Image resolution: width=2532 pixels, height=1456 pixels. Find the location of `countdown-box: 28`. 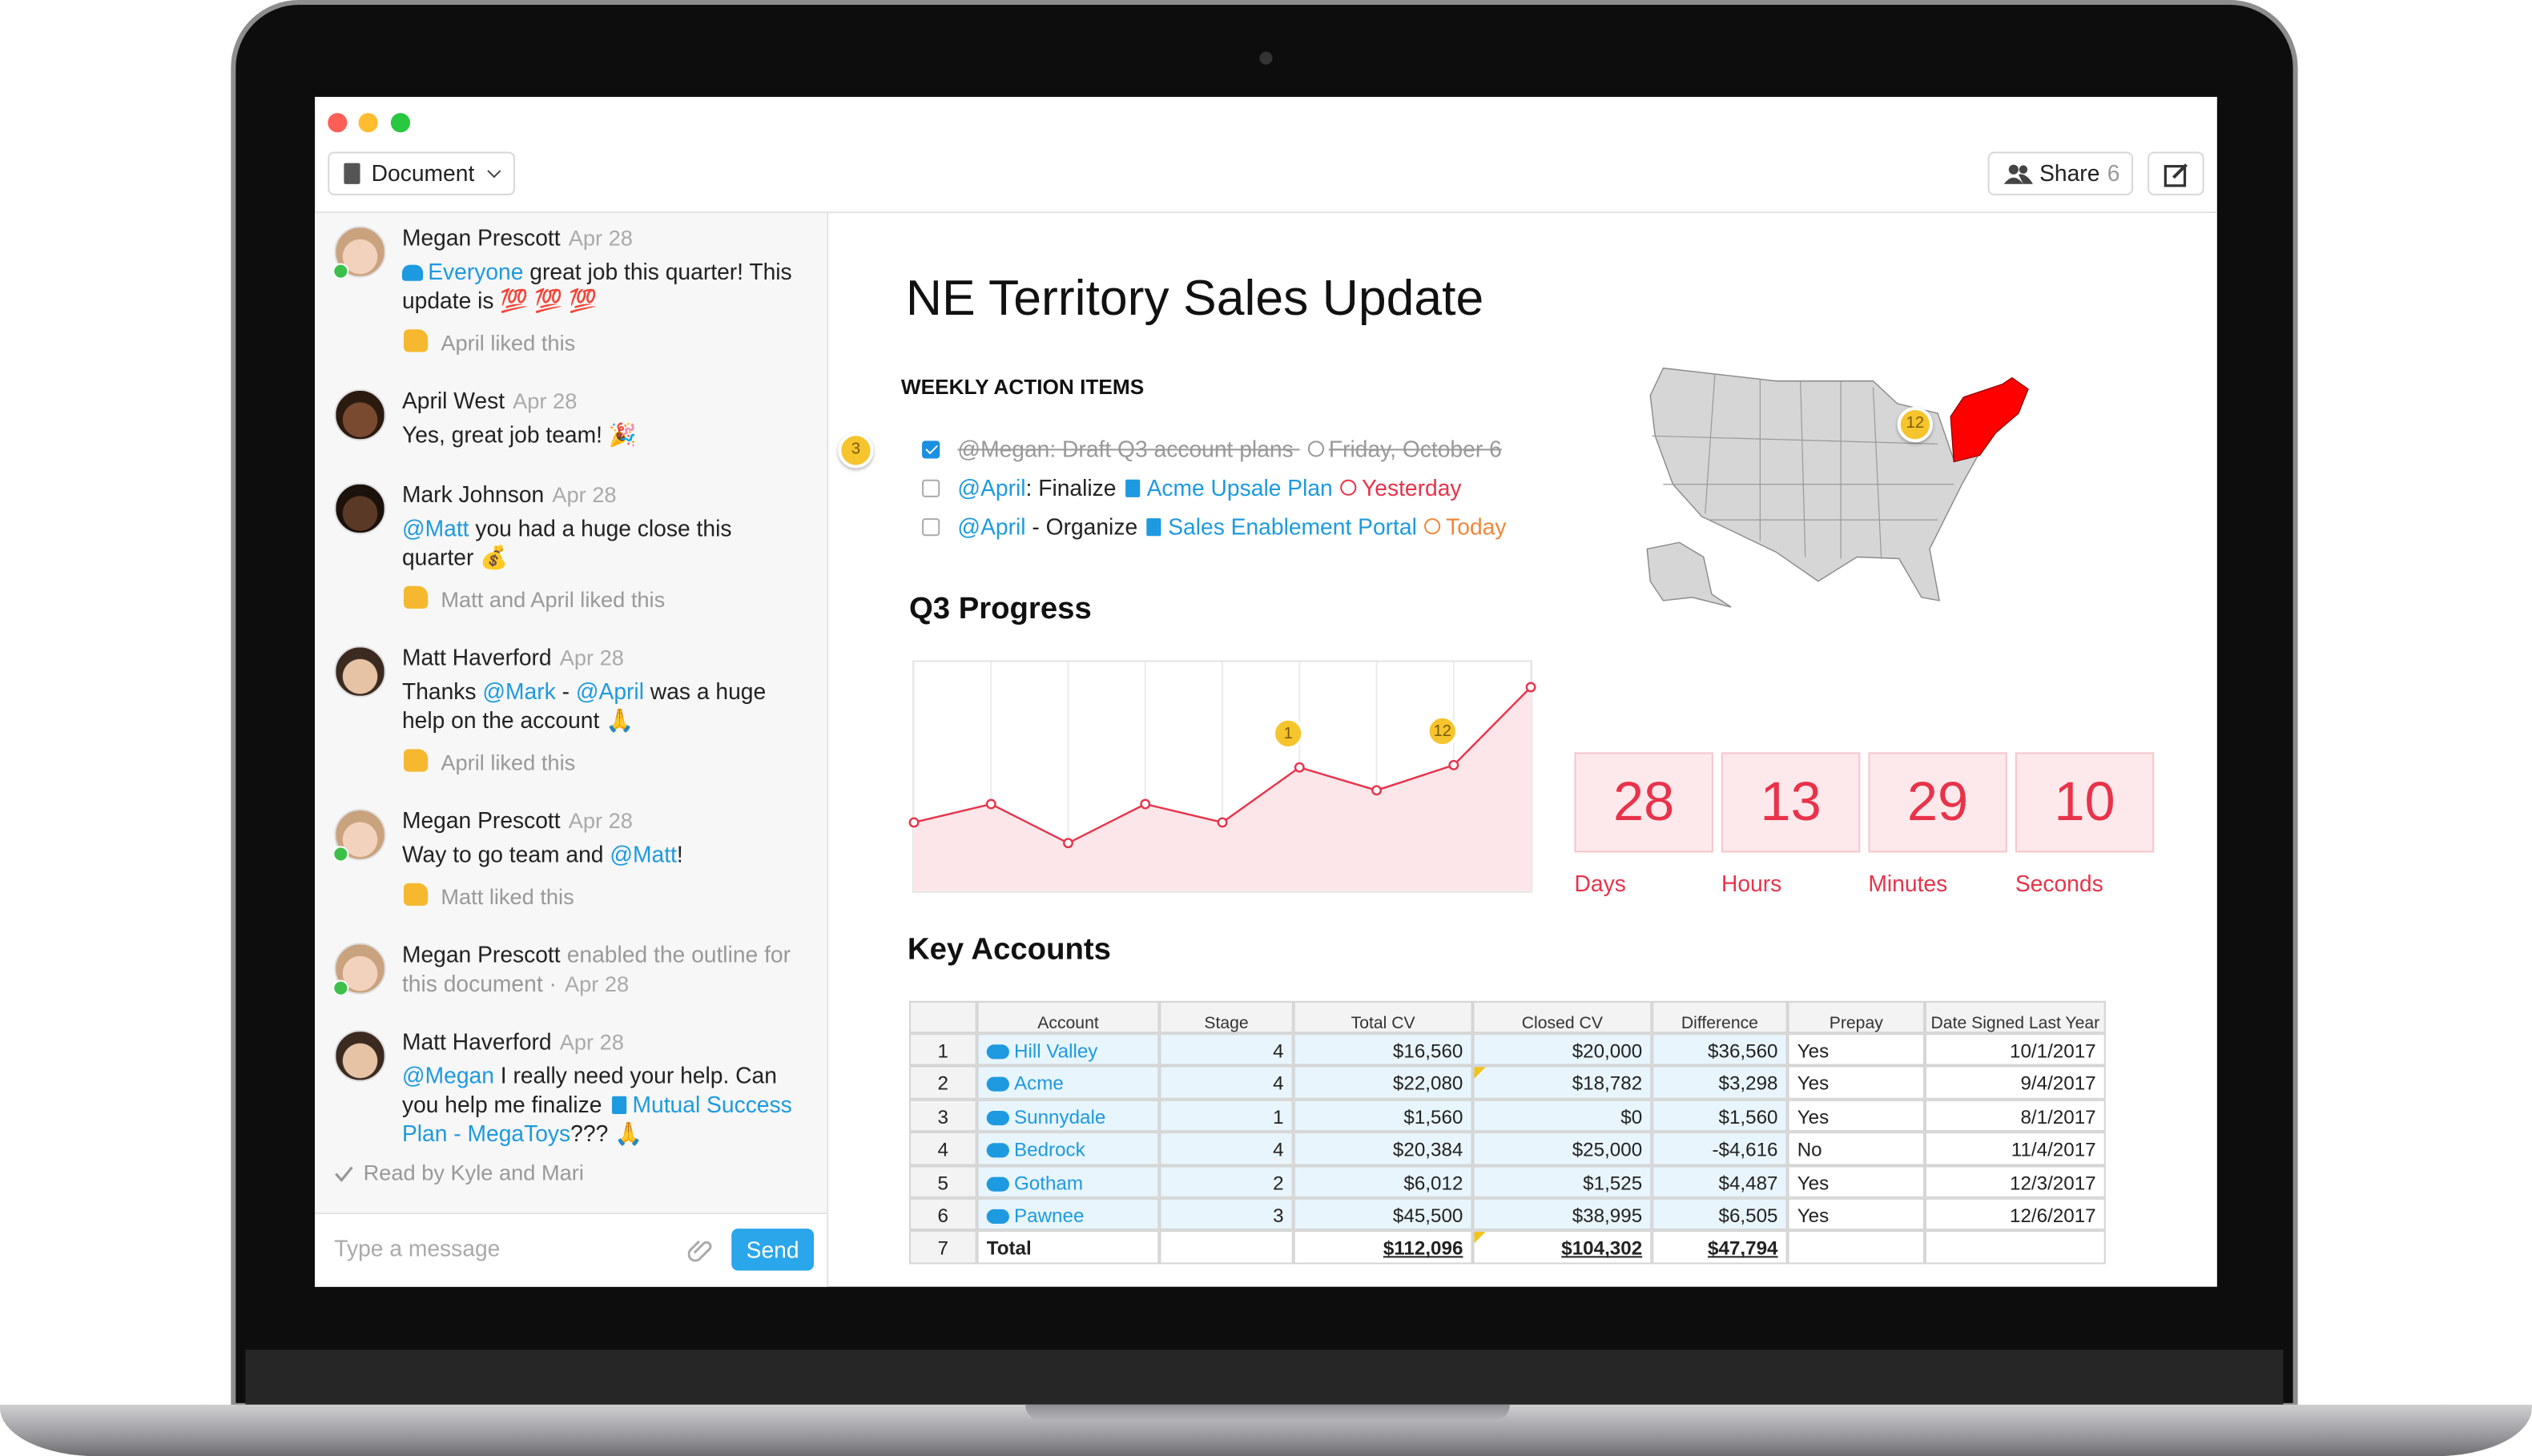

countdown-box: 28 is located at coordinates (1643, 802).